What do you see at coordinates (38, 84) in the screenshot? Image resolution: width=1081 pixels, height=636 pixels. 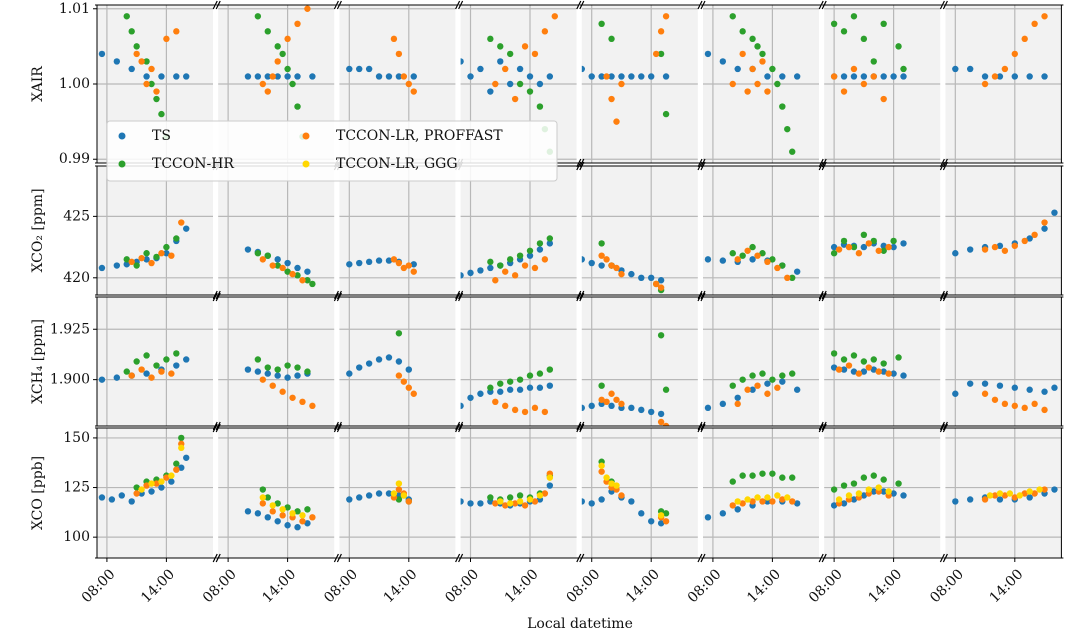 I see `y-axis-label: XAIR` at bounding box center [38, 84].